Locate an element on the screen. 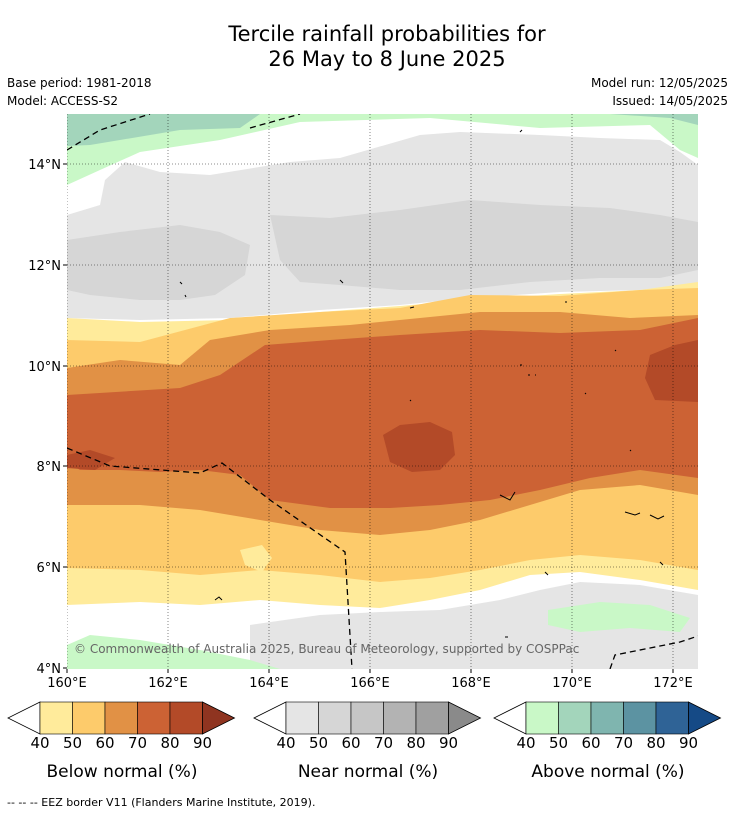 The width and height of the screenshot is (736, 816). near-normal-colorbar: 40 50 60 70 80 90 is located at coordinates (367, 725).